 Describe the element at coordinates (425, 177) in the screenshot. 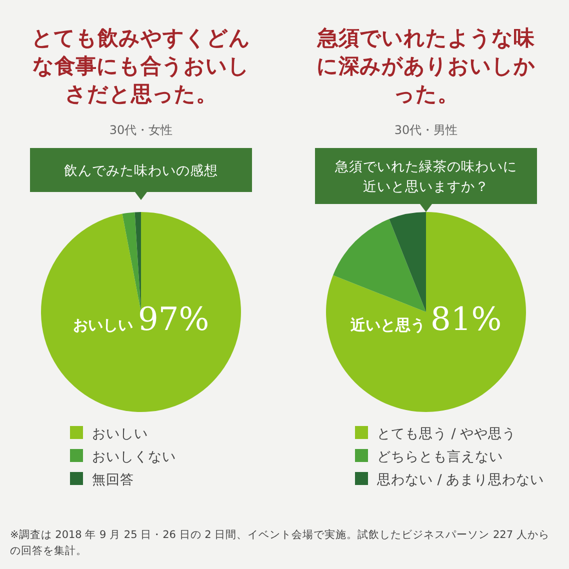

I see `text: 急須でいれた緑茶の味わいに近いと思いますか？` at that location.